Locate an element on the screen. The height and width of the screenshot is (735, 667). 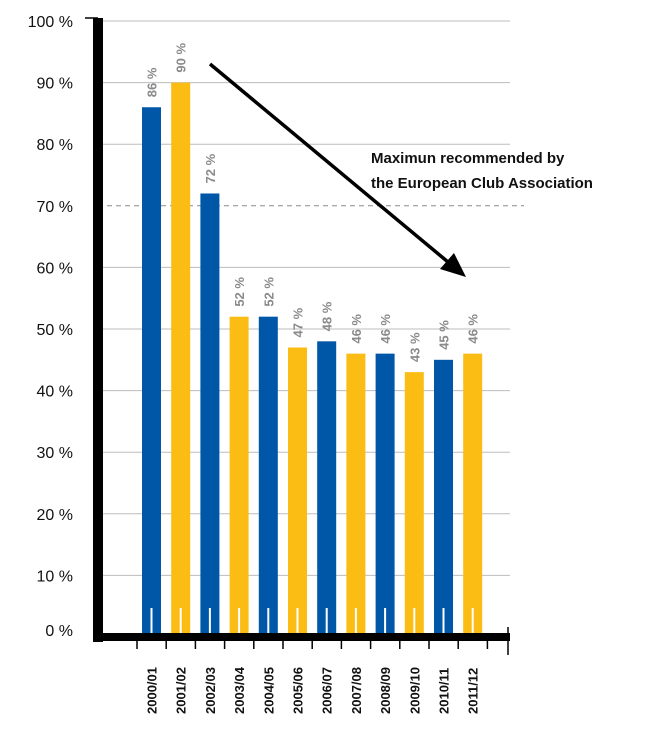
x-tick-label: 2003/04 is located at coordinates (239, 690).